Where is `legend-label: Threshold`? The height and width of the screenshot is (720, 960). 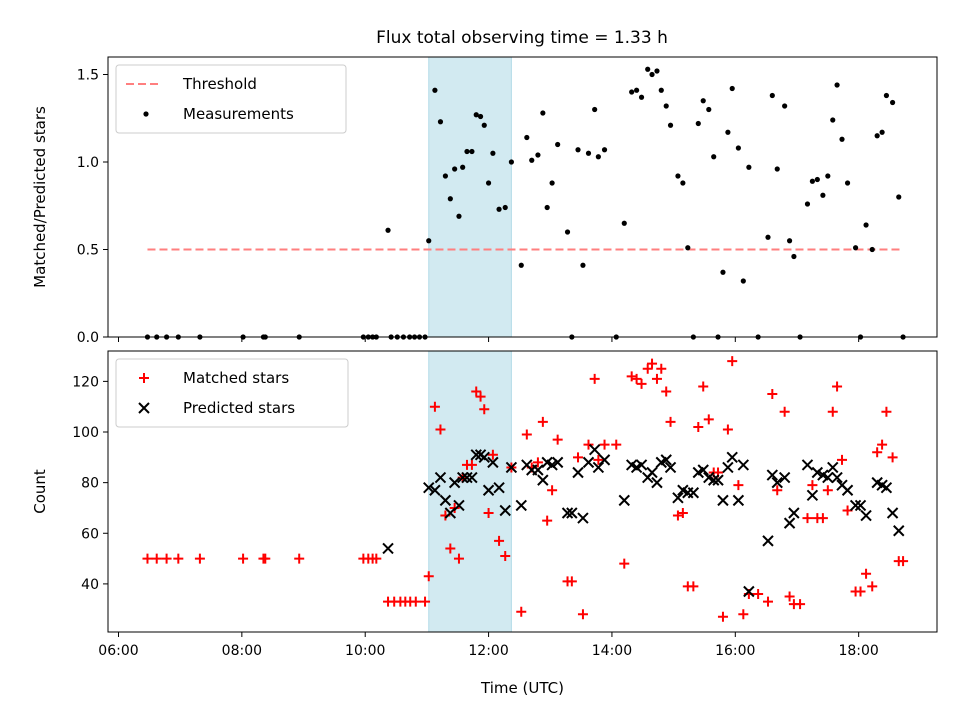 legend-label: Threshold is located at coordinates (219, 84).